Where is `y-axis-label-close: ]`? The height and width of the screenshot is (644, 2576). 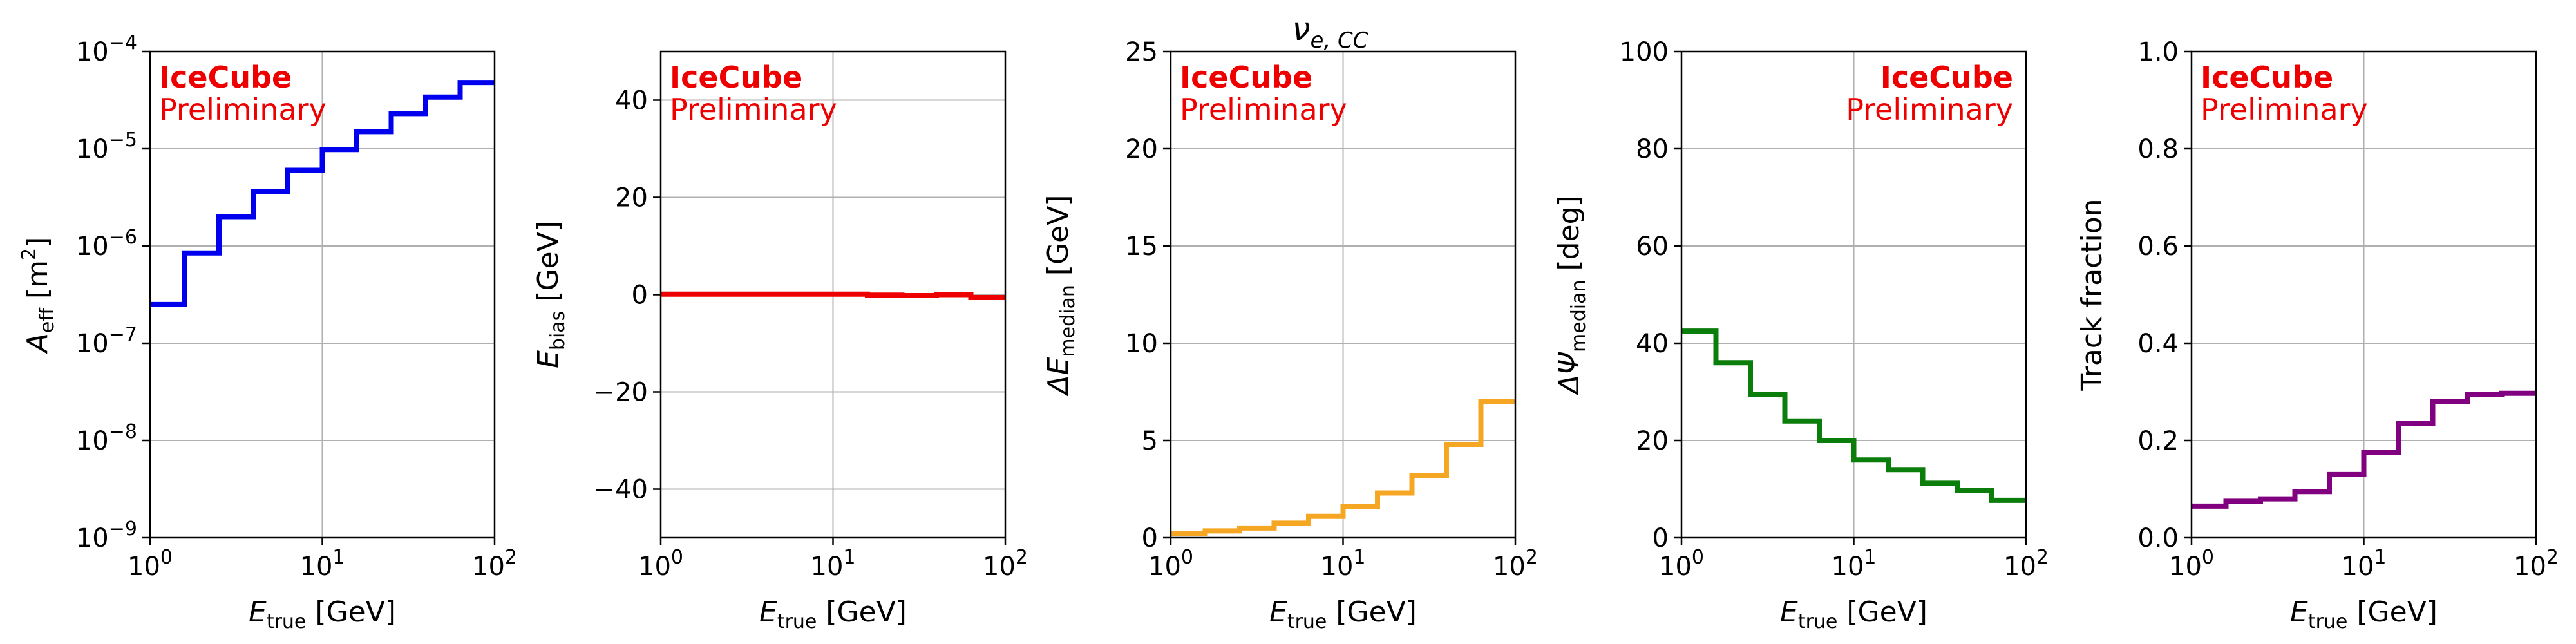
y-axis-label-close: ] is located at coordinates (38, 242).